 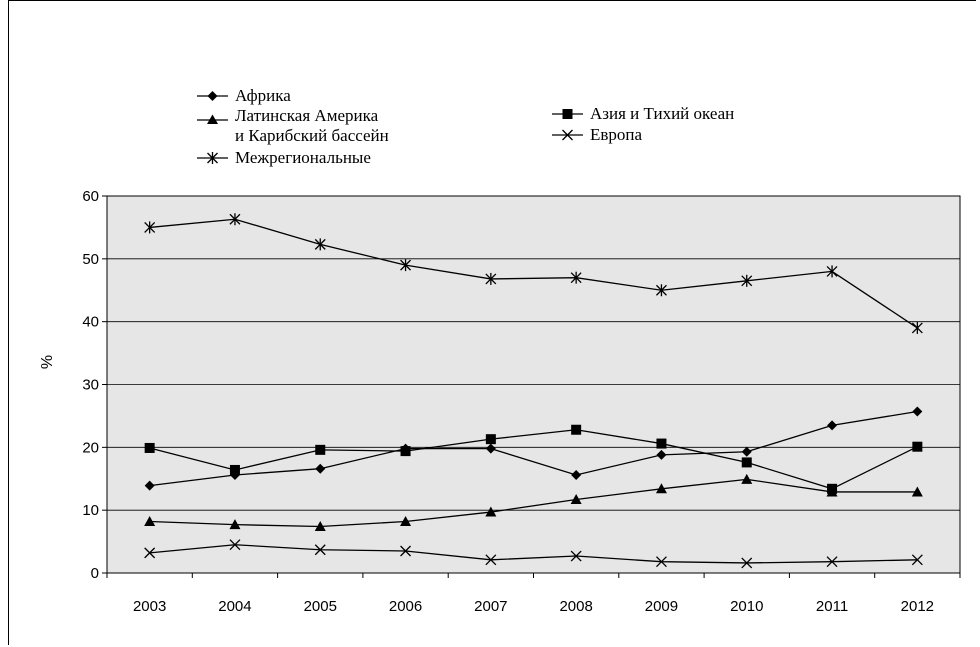 I want to click on legend-item-europe: Европа, so click(x=597, y=134).